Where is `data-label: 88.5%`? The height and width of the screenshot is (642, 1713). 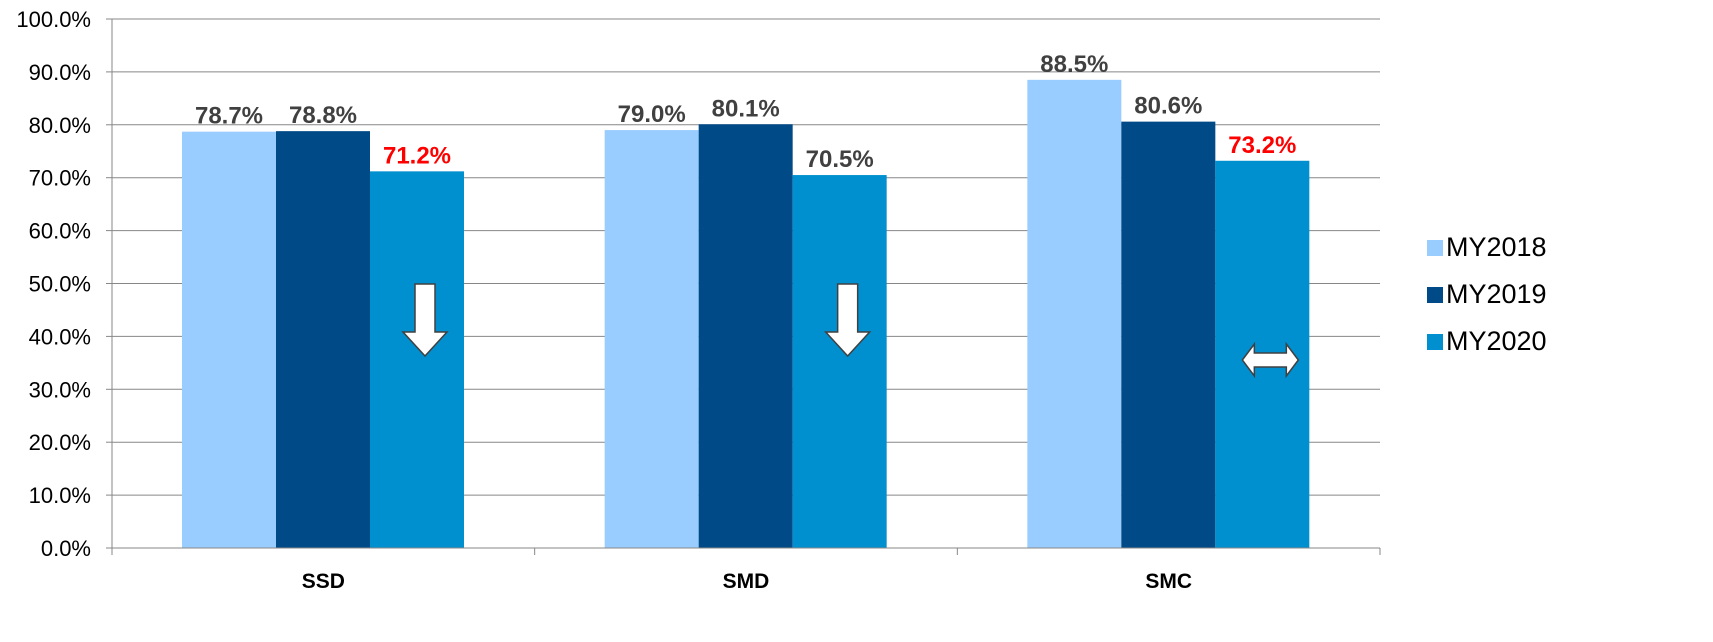
data-label: 88.5% is located at coordinates (1074, 64).